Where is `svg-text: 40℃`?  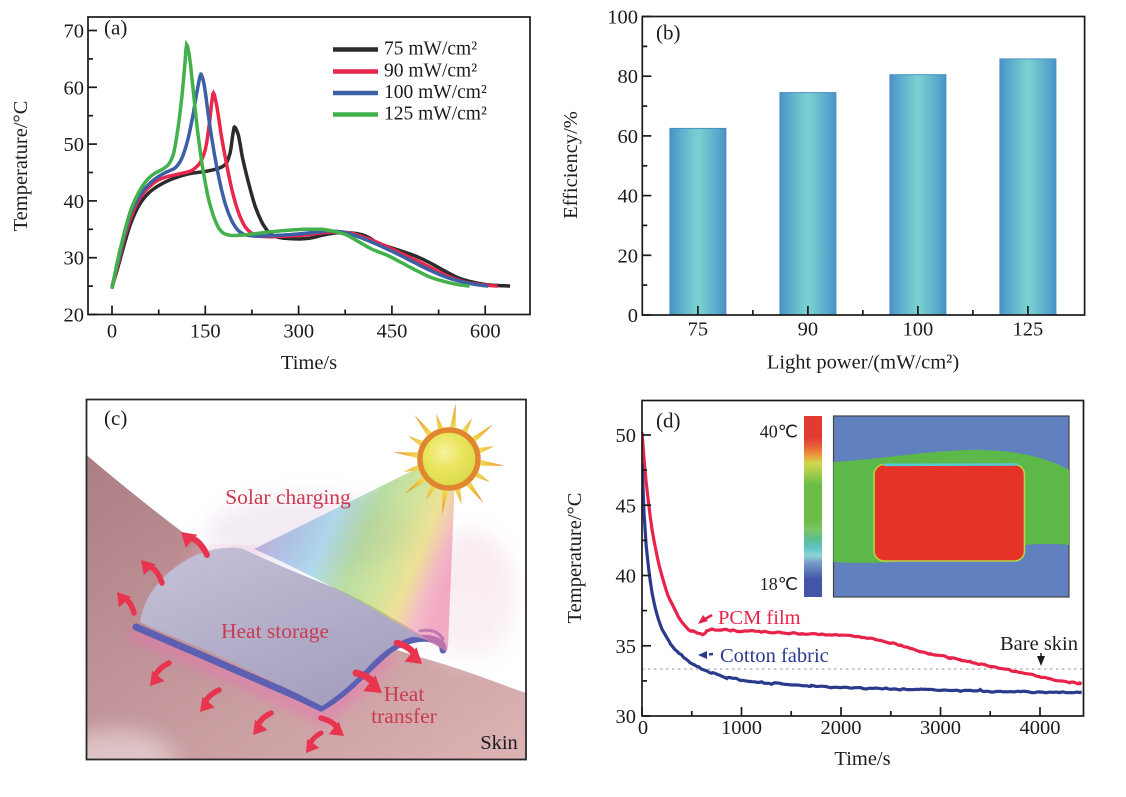
svg-text: 40℃ is located at coordinates (779, 432).